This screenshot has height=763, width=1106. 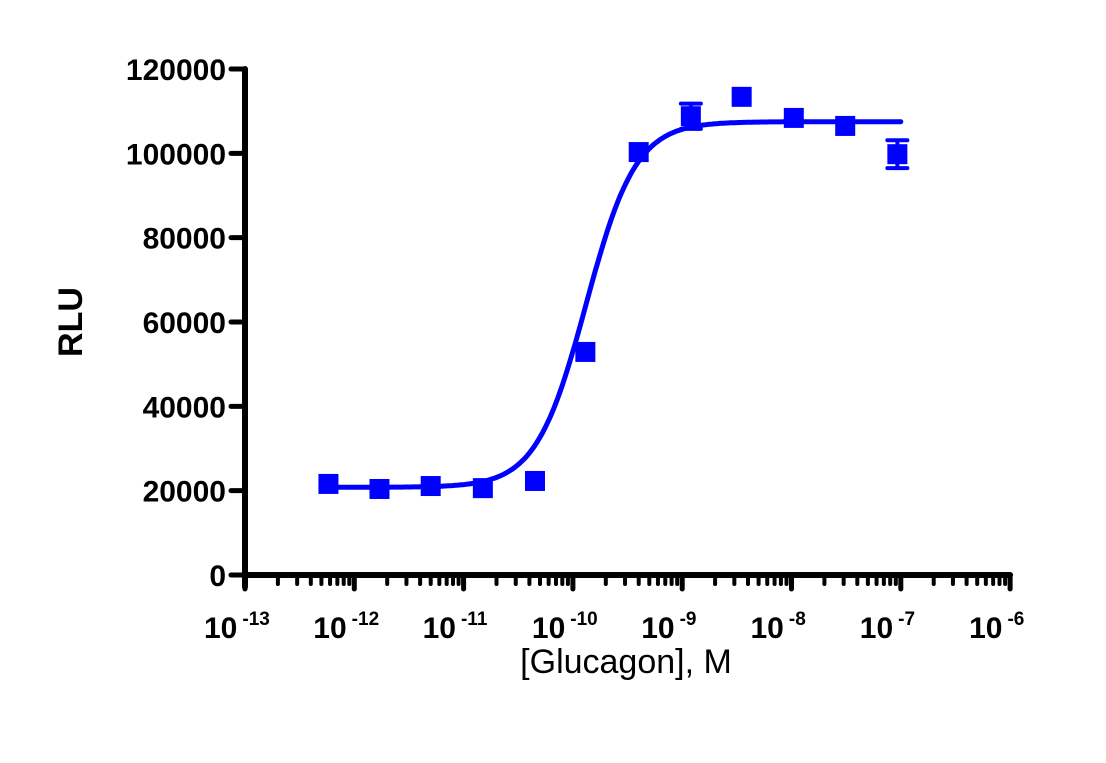 What do you see at coordinates (184, 407) in the screenshot?
I see `y-tick-label: 40000` at bounding box center [184, 407].